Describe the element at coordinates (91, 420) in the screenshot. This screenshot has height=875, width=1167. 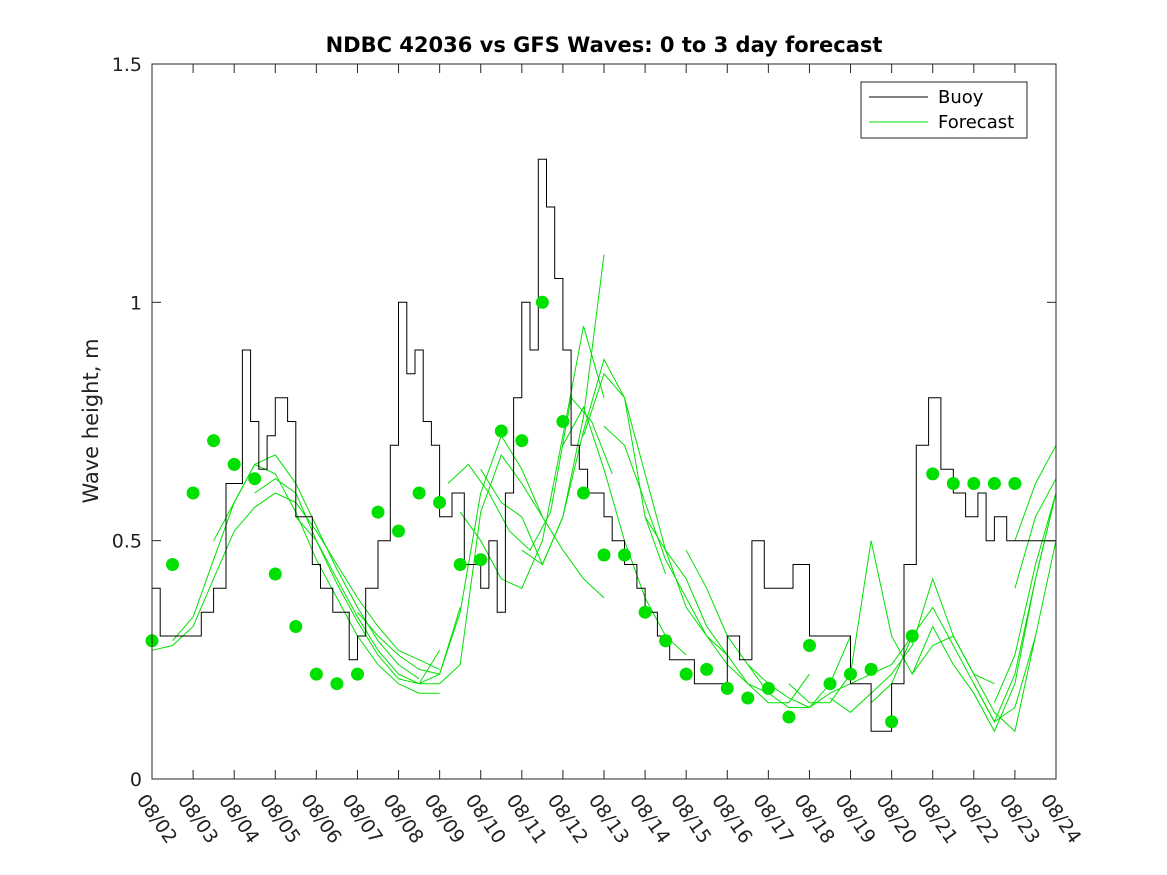
I see `y-axis-label: Wave height, m` at that location.